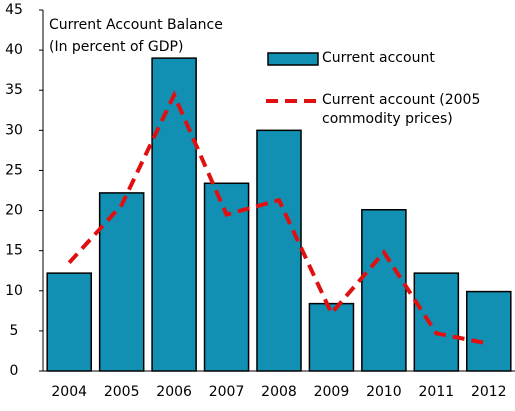  What do you see at coordinates (14, 291) in the screenshot?
I see `y-tick-label: 10` at bounding box center [14, 291].